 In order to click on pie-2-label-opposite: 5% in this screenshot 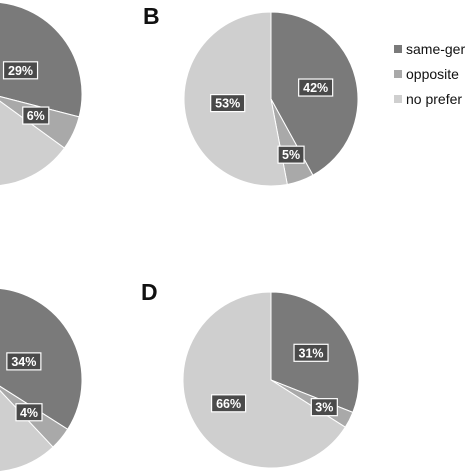, I will do `click(291, 154)`.